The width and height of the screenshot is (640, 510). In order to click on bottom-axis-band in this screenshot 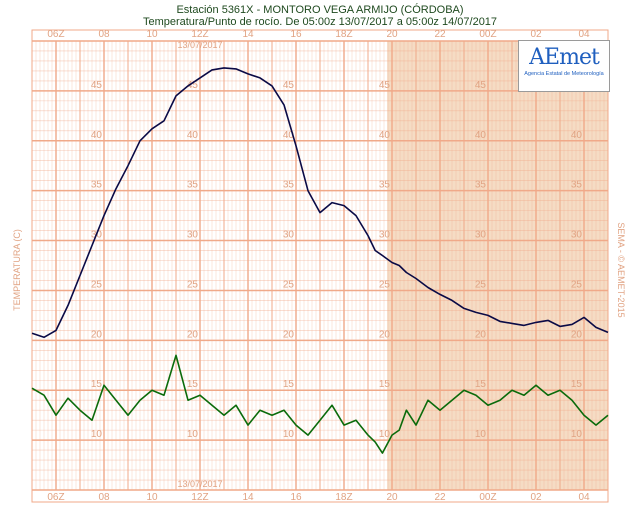, I will do `click(320, 496)`.